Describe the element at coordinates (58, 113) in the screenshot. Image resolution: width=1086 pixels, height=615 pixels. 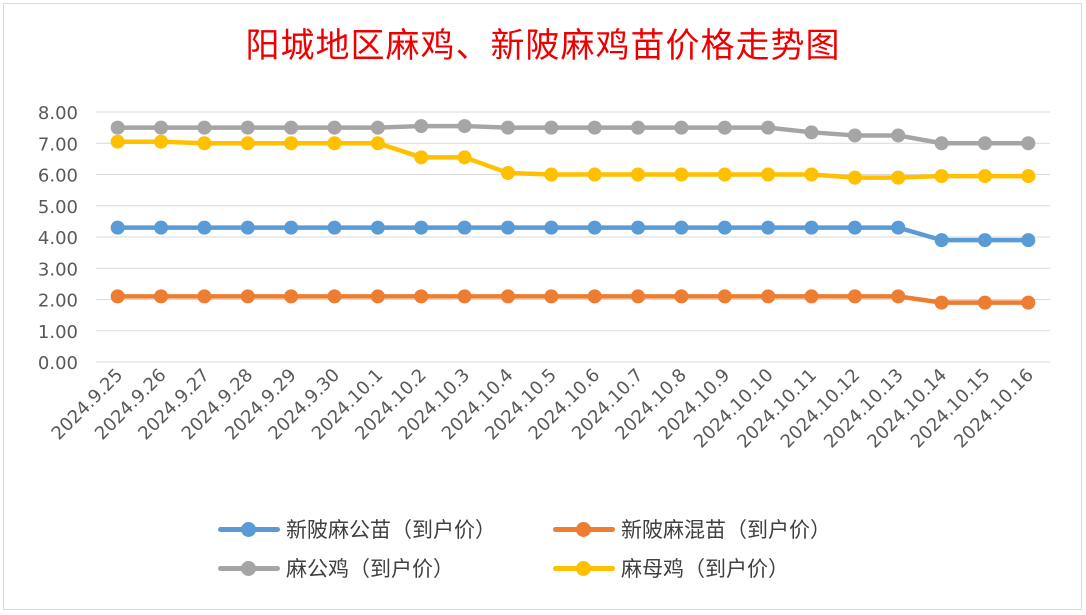
I see `y-tick-label: 8.00` at that location.